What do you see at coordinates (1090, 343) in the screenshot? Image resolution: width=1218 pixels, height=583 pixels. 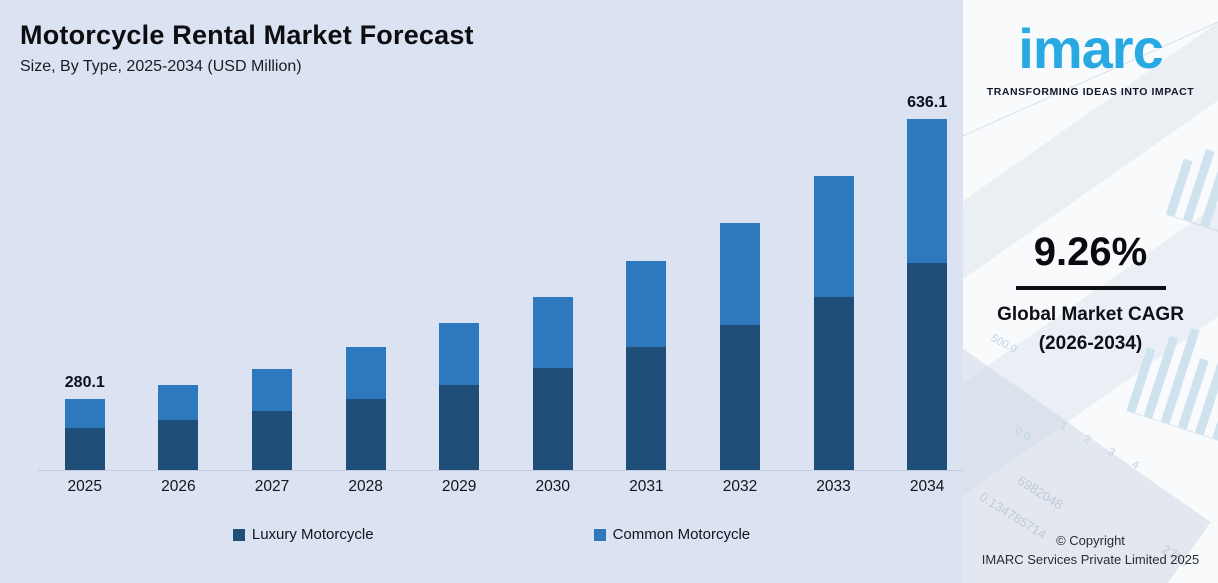 I see `cagr-period: (2026-2034)` at bounding box center [1090, 343].